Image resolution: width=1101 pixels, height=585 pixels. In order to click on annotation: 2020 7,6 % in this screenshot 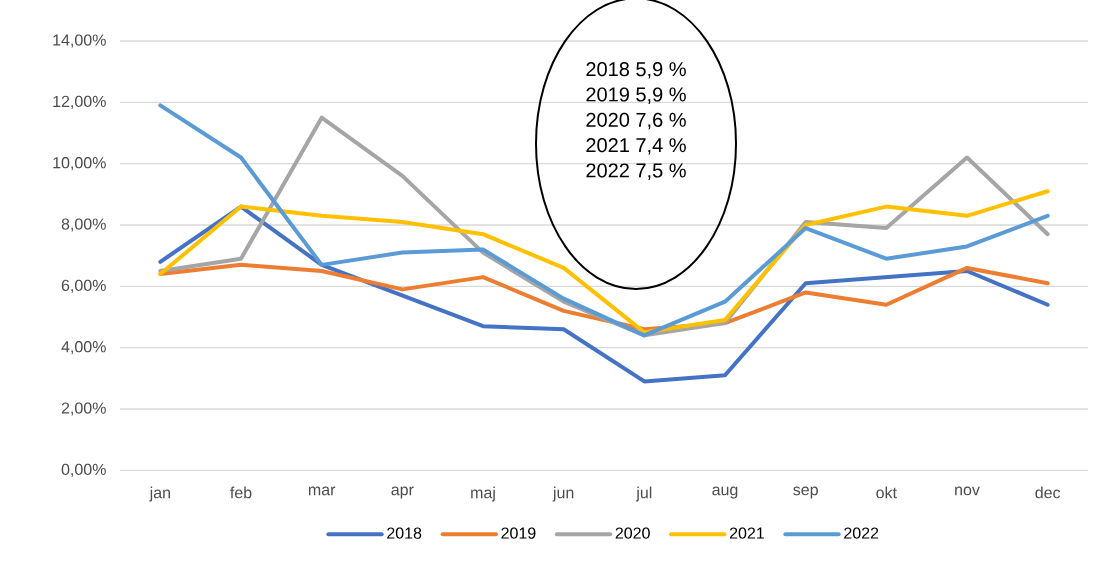, I will do `click(636, 121)`.